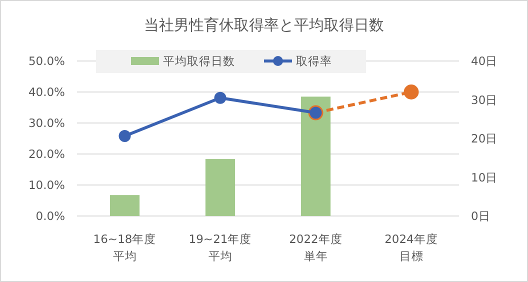  I want to click on x-tick-label: 2024年度目標, so click(411, 247).